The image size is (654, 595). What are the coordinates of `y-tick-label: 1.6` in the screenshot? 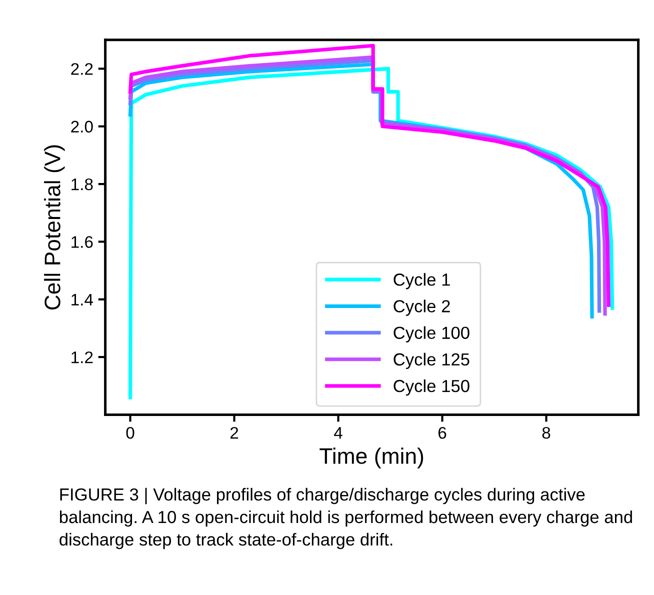 It's located at (82, 242).